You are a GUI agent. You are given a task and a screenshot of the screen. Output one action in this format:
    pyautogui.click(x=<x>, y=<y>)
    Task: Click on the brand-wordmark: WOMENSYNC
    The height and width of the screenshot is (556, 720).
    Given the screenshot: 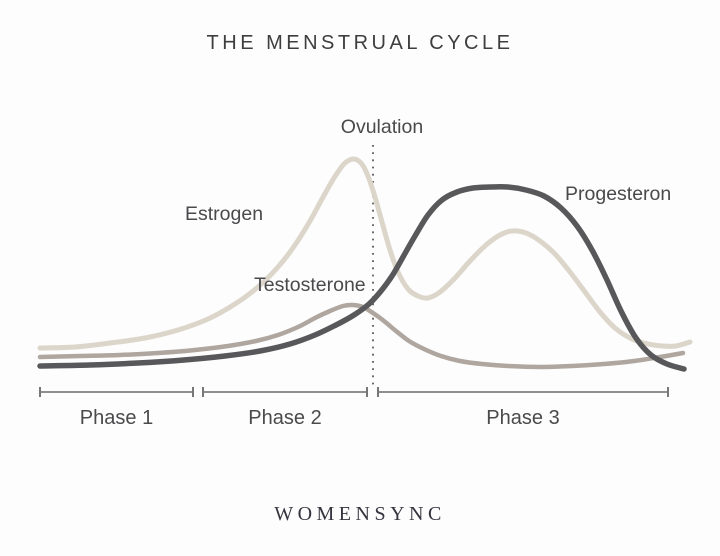 What is the action you would take?
    pyautogui.click(x=360, y=514)
    